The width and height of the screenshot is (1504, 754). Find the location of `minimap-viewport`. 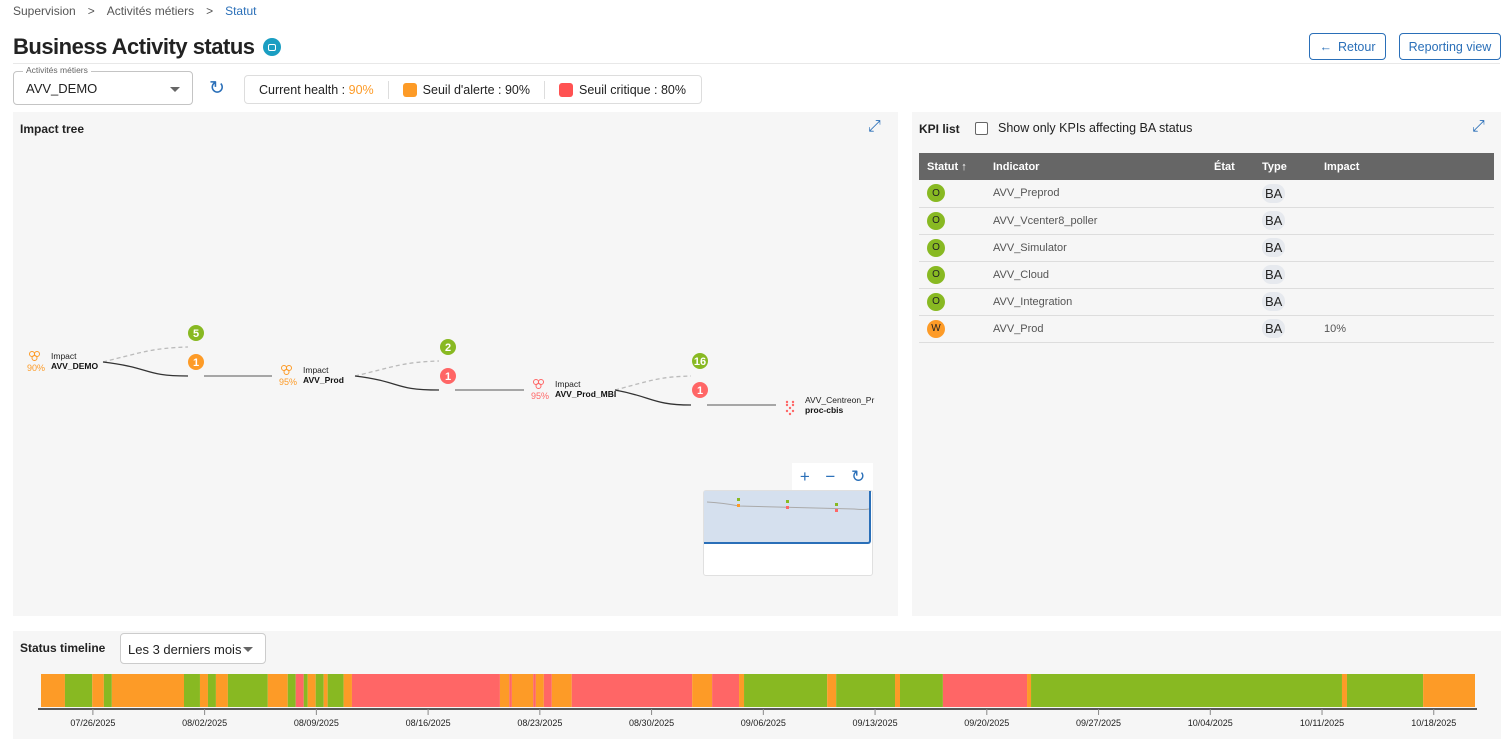

minimap-viewport is located at coordinates (787, 517).